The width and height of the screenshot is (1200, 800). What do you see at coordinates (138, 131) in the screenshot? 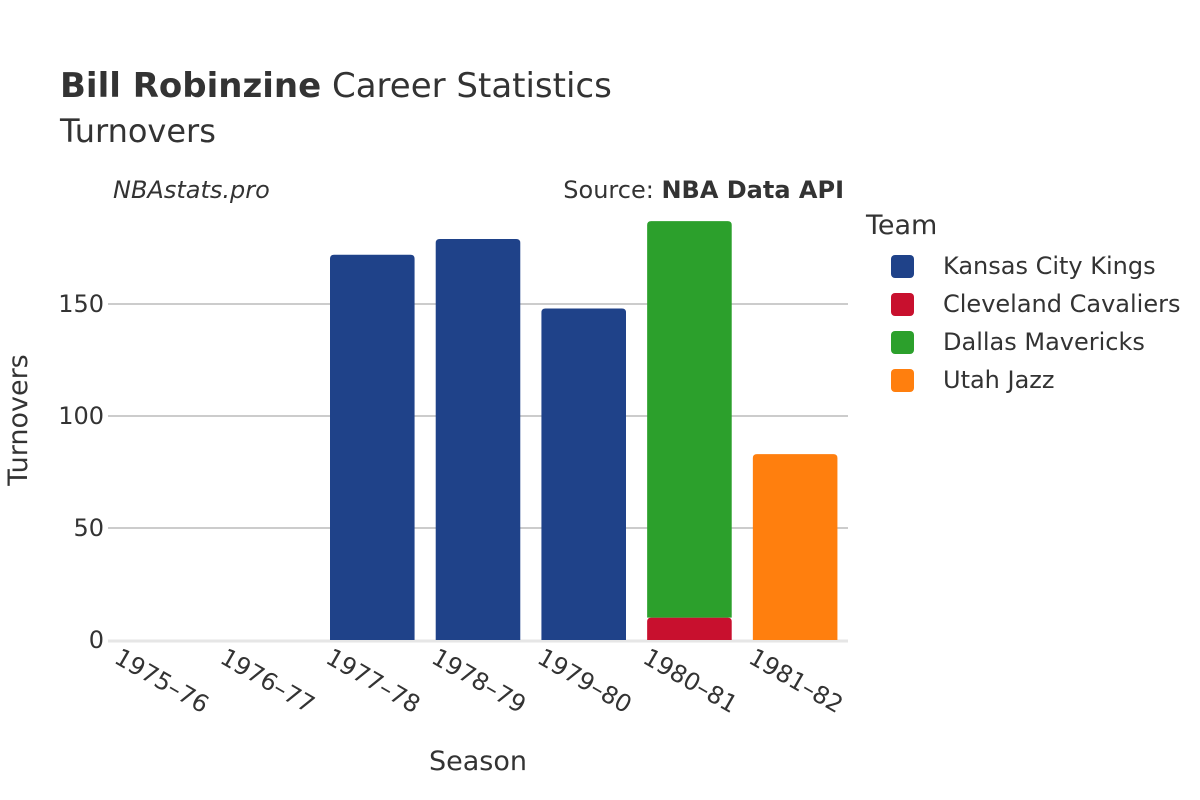
I see `chart-subtitle: Turnovers` at bounding box center [138, 131].